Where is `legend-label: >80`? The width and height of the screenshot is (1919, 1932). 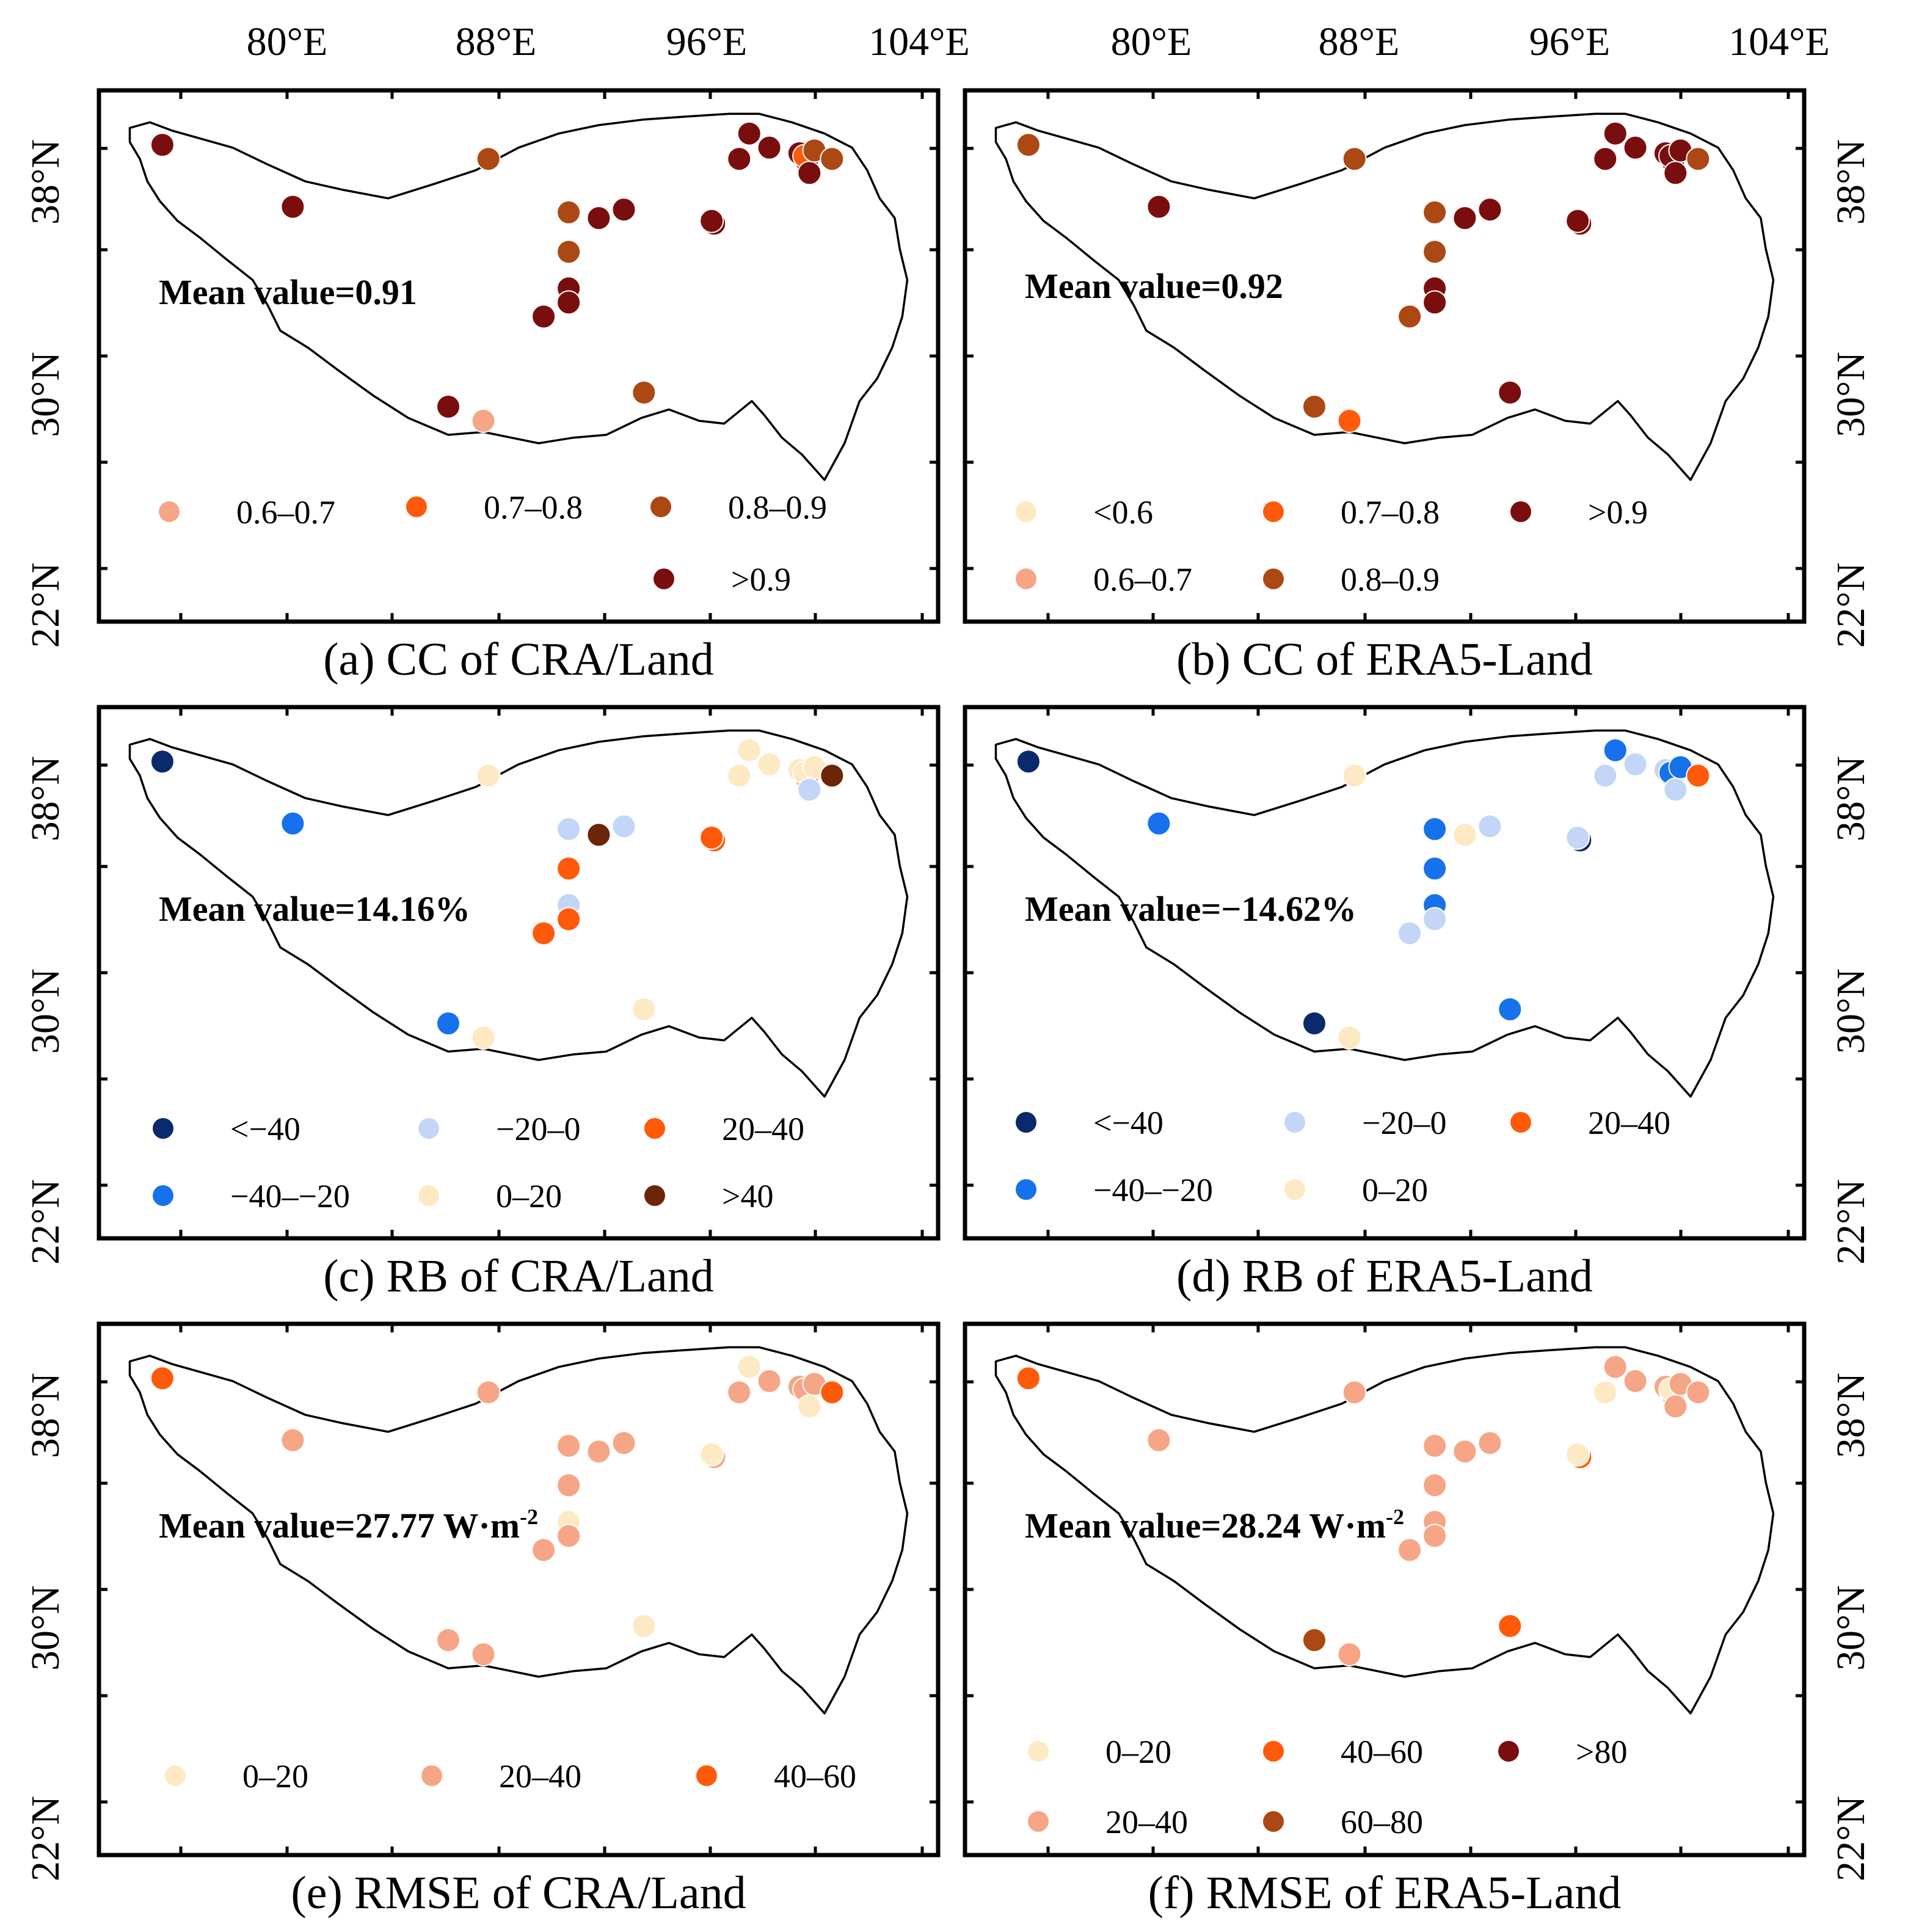
legend-label: >80 is located at coordinates (1602, 1752).